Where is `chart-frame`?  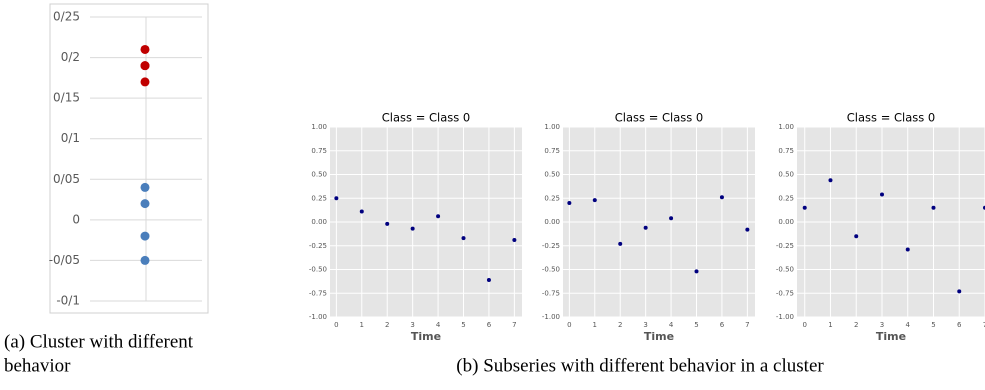 chart-frame is located at coordinates (129, 158).